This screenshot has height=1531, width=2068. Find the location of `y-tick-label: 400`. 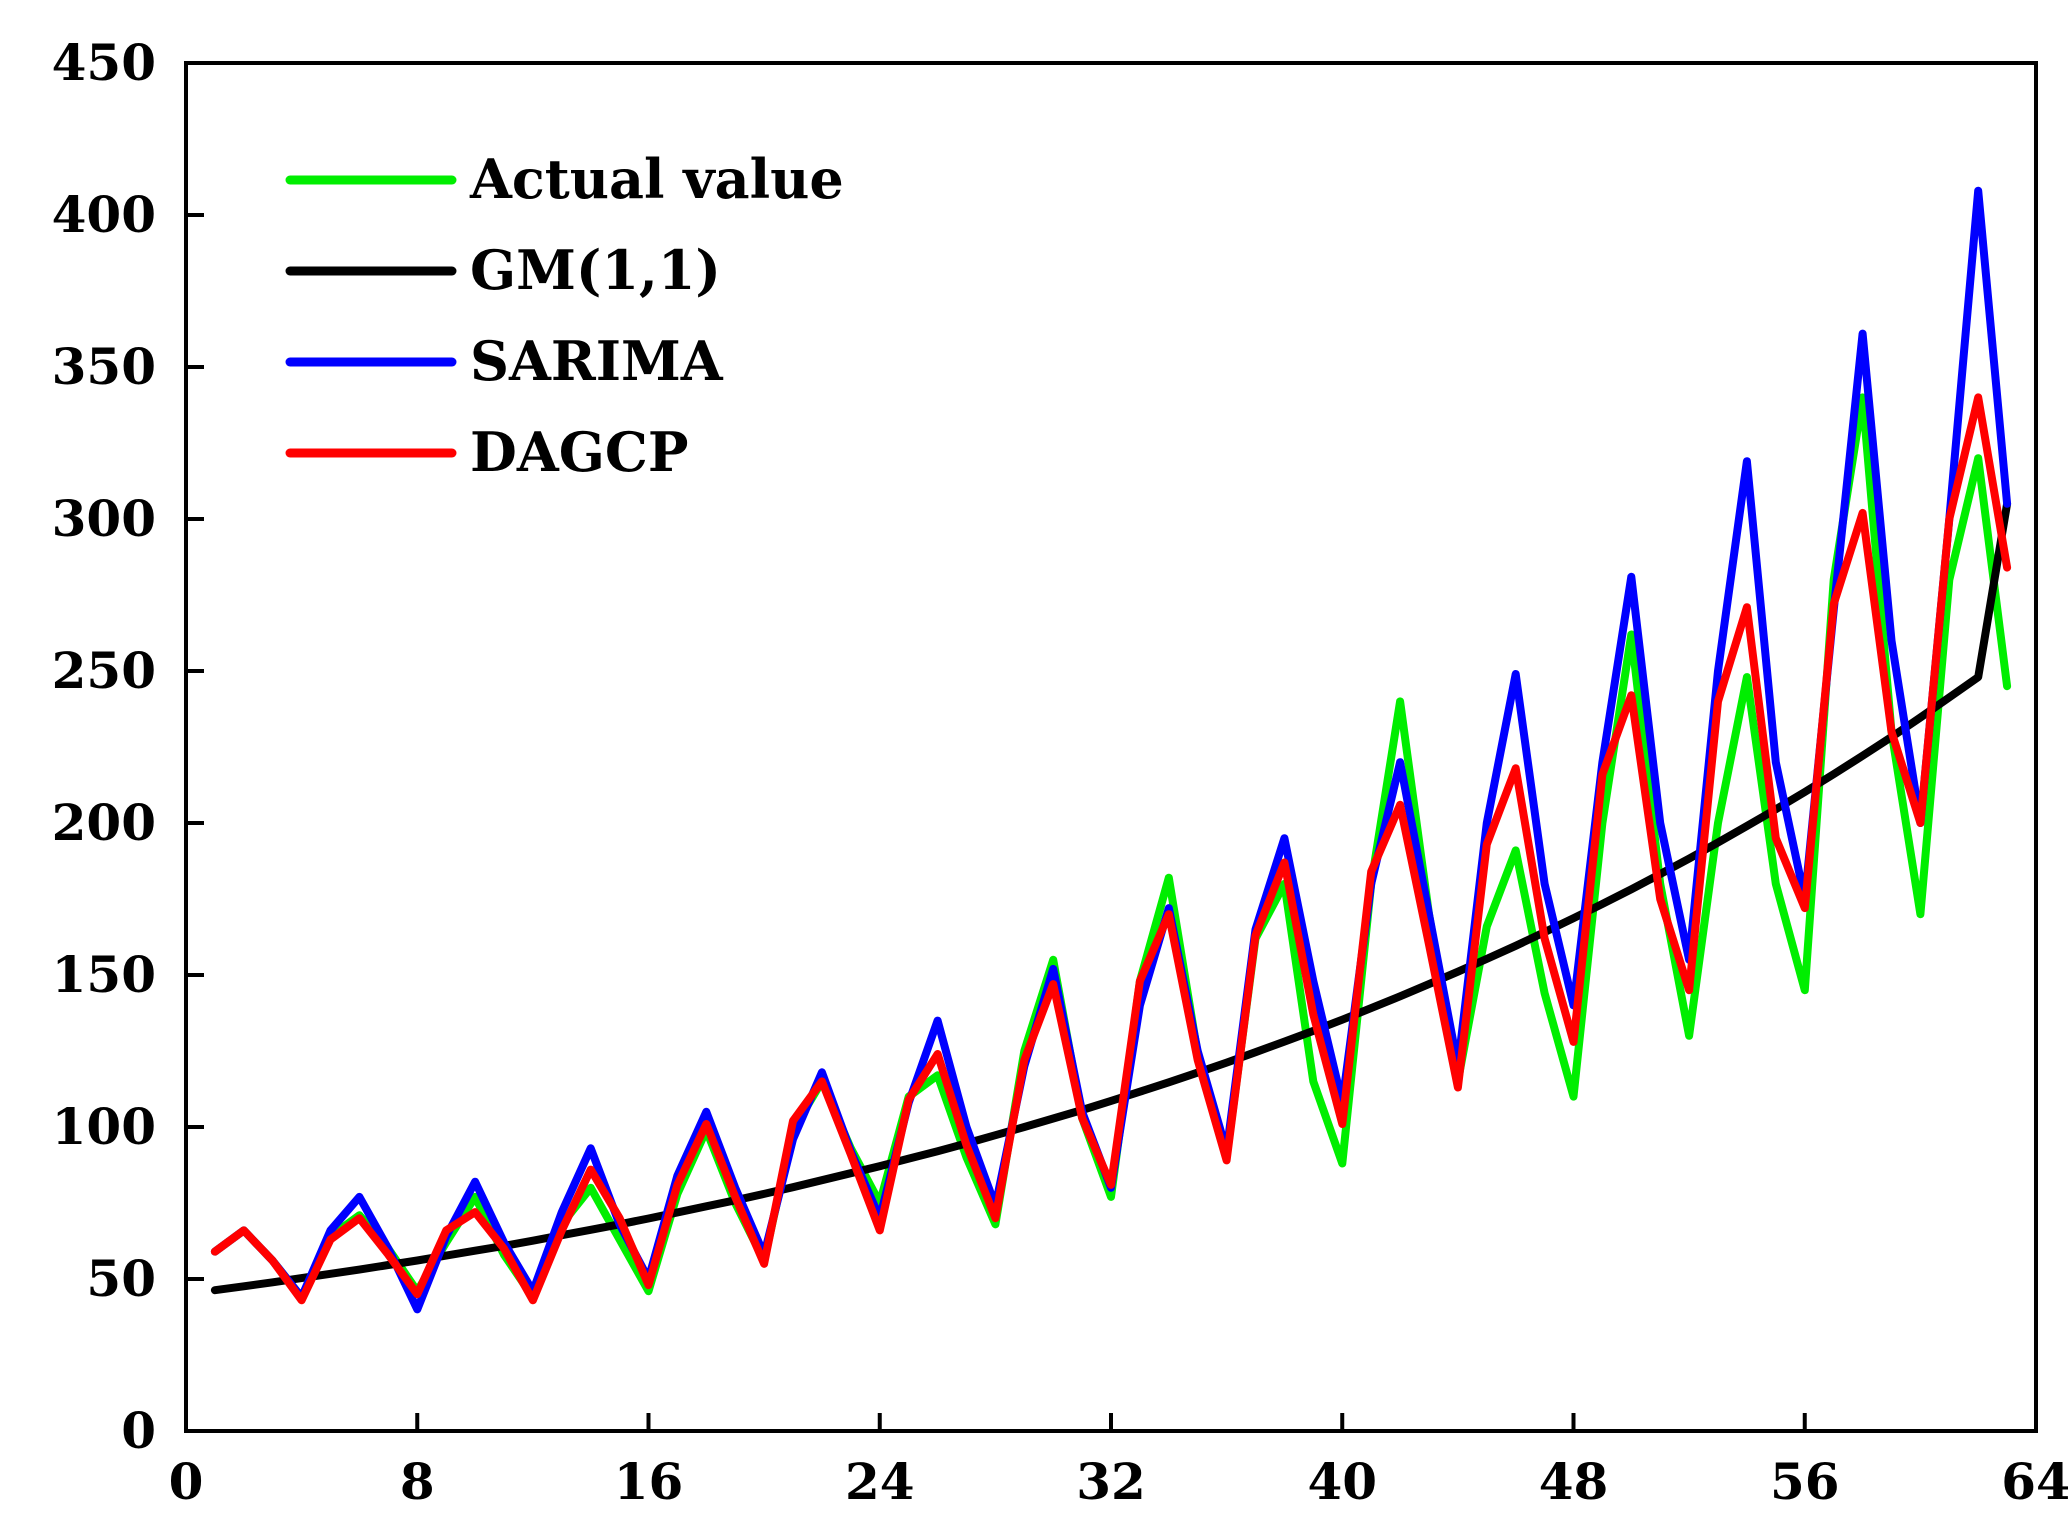

y-tick-label: 400 is located at coordinates (104, 214).